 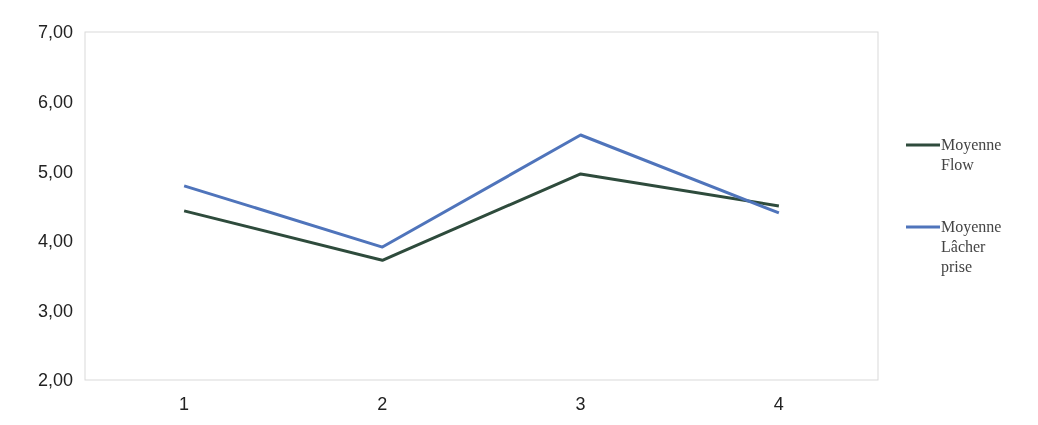 I want to click on y-tick-label: 2,00, so click(x=55, y=380).